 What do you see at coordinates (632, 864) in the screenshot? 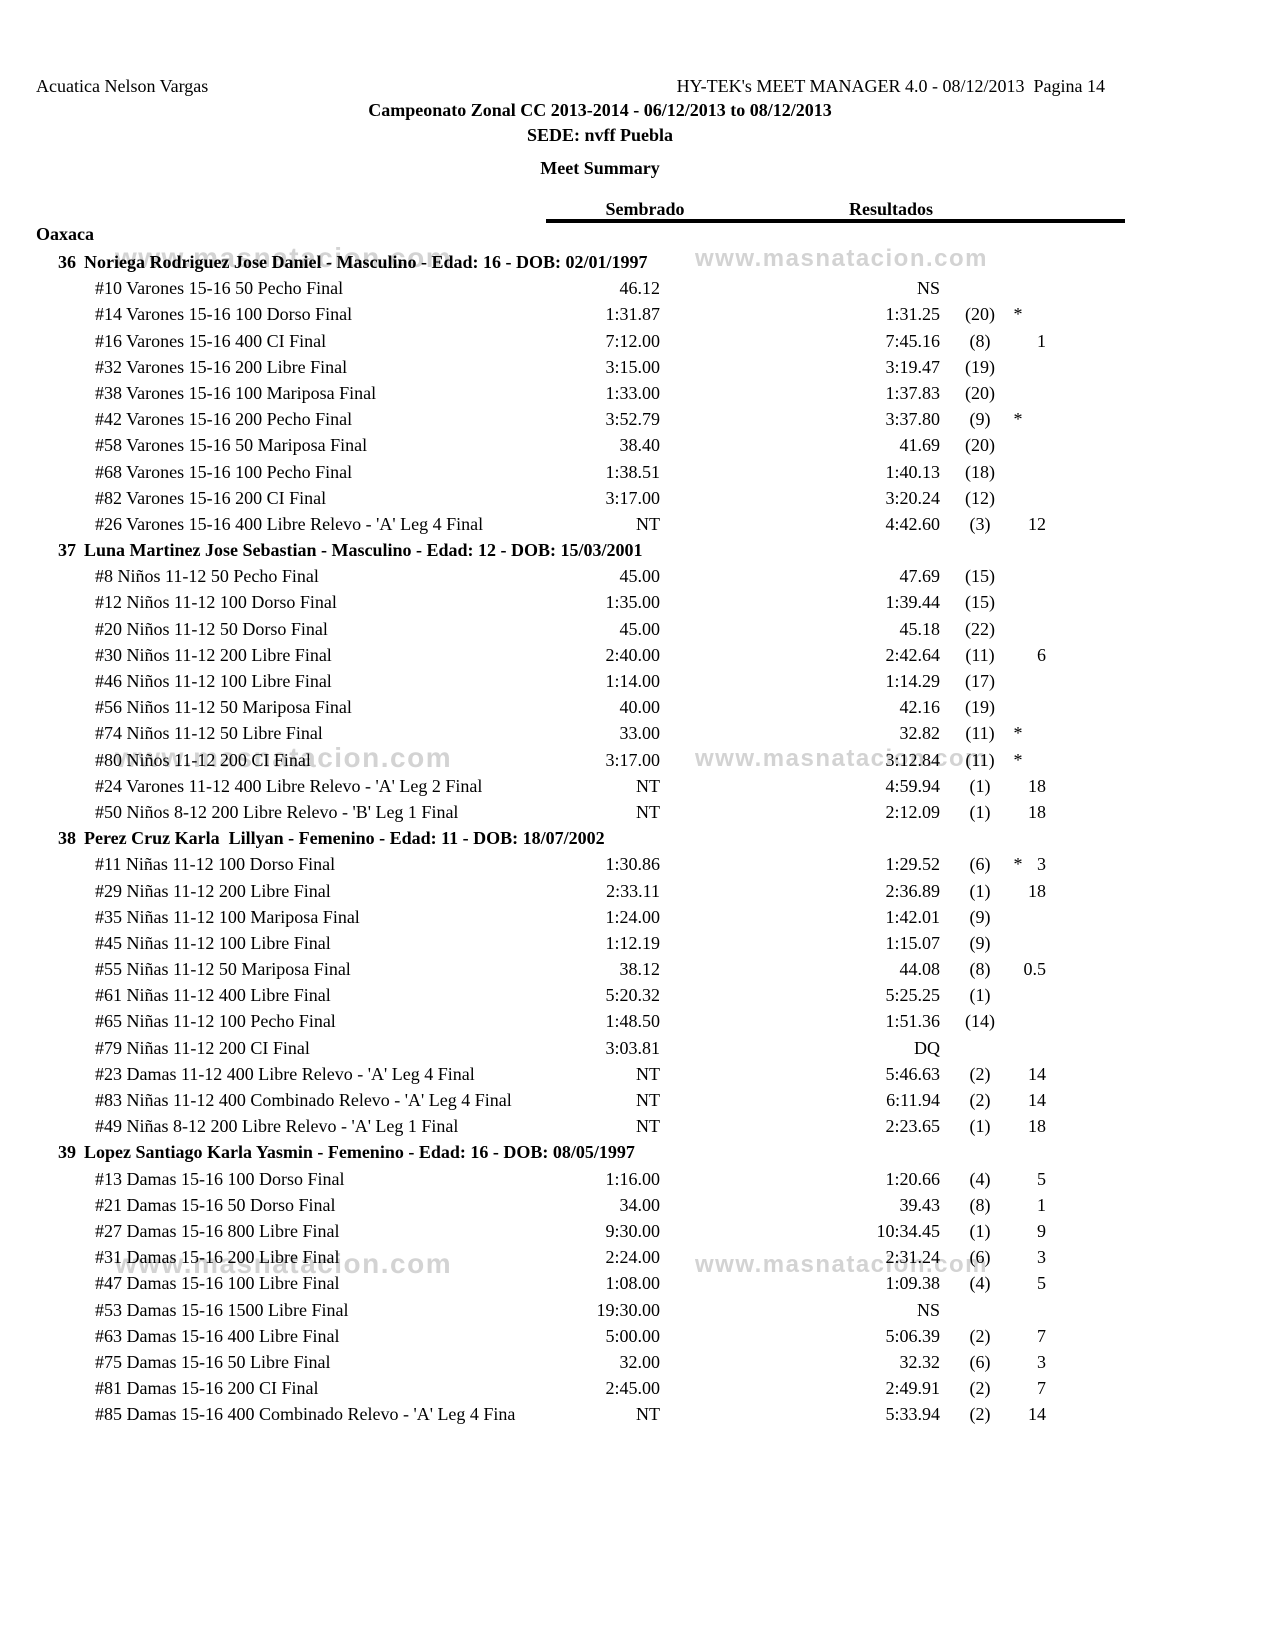
I see `seed-time: 1:30.86` at bounding box center [632, 864].